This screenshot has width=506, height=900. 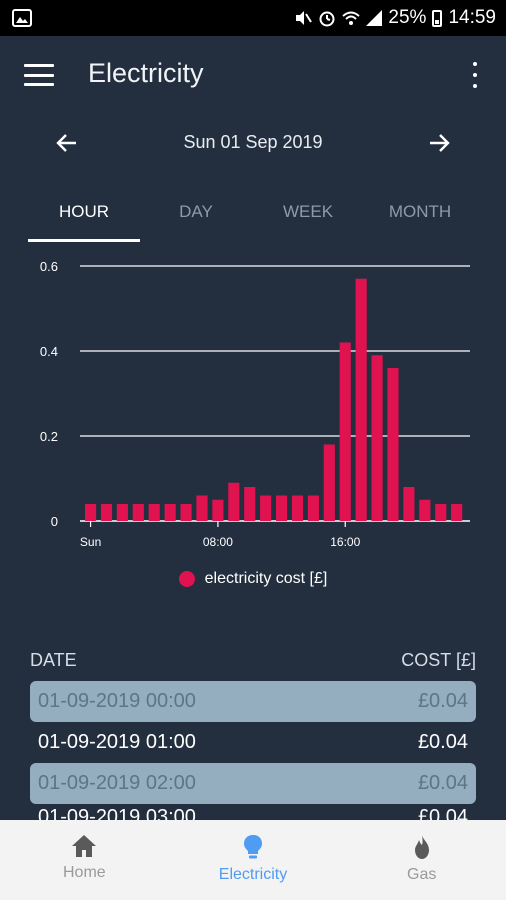 I want to click on nav-electricity: Electricity, so click(x=253, y=860).